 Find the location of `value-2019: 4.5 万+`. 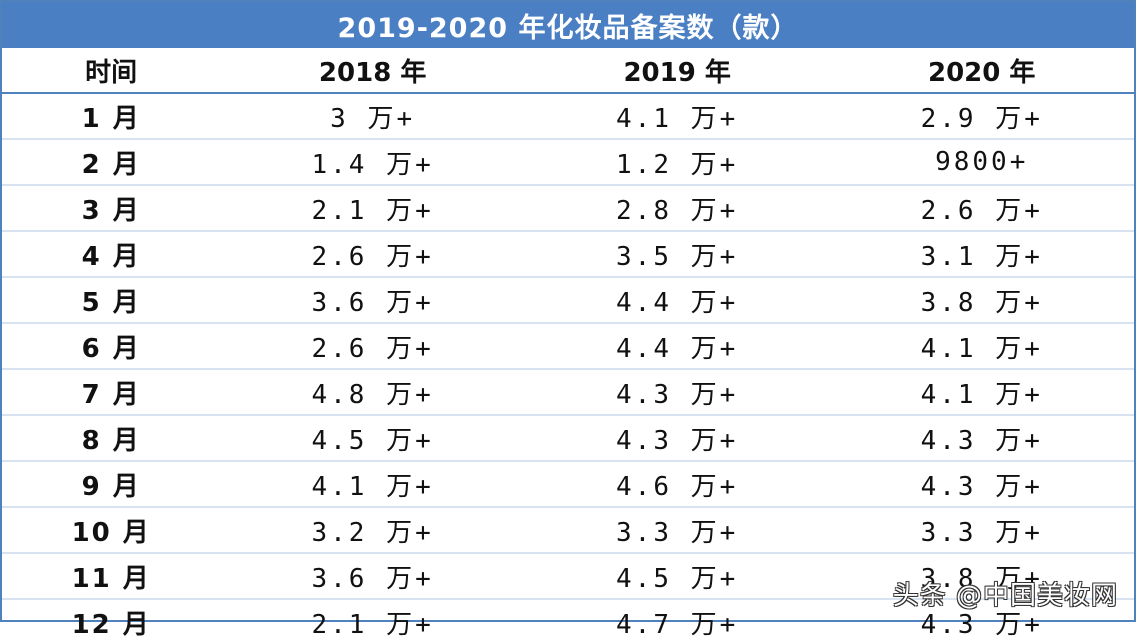

value-2019: 4.5 万+ is located at coordinates (677, 576).